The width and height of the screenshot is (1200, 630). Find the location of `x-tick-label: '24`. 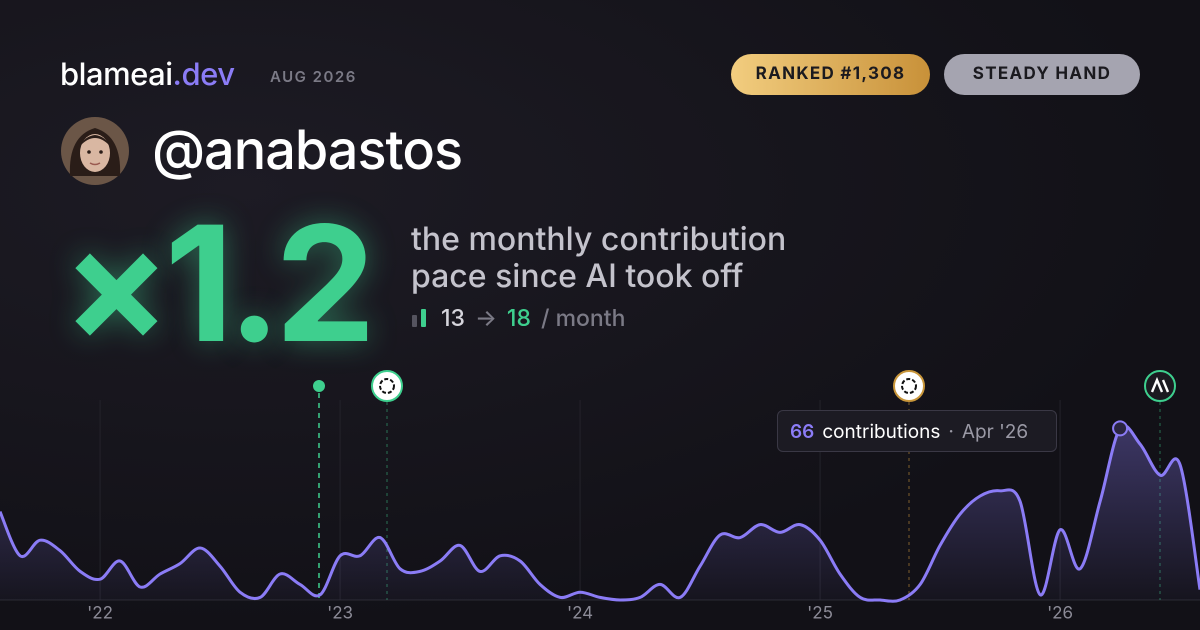

x-tick-label: '24 is located at coordinates (580, 614).